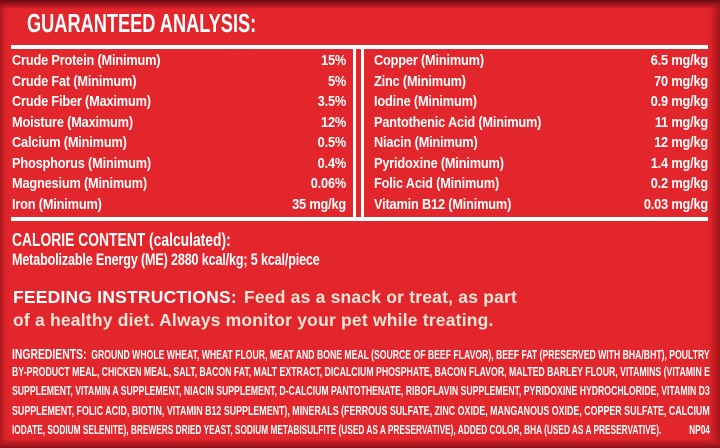 The image size is (720, 448). Describe the element at coordinates (319, 204) in the screenshot. I see `nutrient-value: 35 mg/kg` at that location.